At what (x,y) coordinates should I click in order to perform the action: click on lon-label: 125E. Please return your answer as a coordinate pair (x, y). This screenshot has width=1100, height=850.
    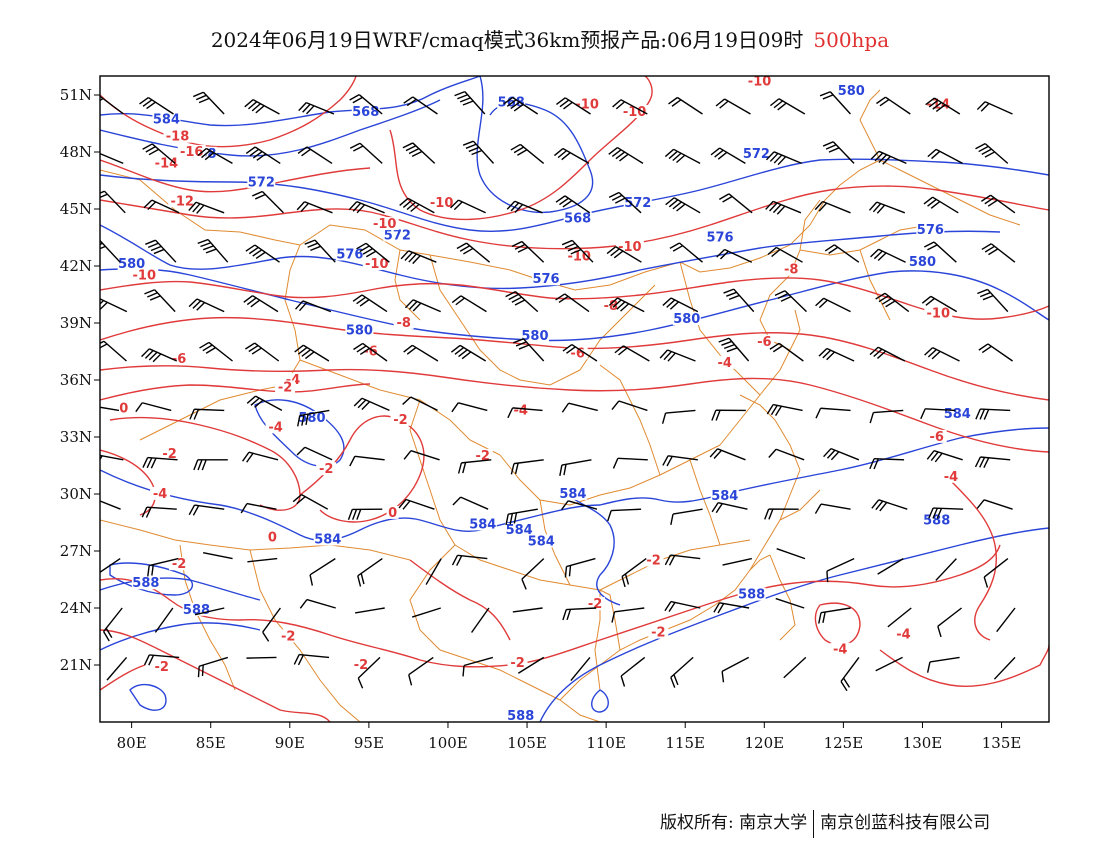
    Looking at the image, I should click on (844, 743).